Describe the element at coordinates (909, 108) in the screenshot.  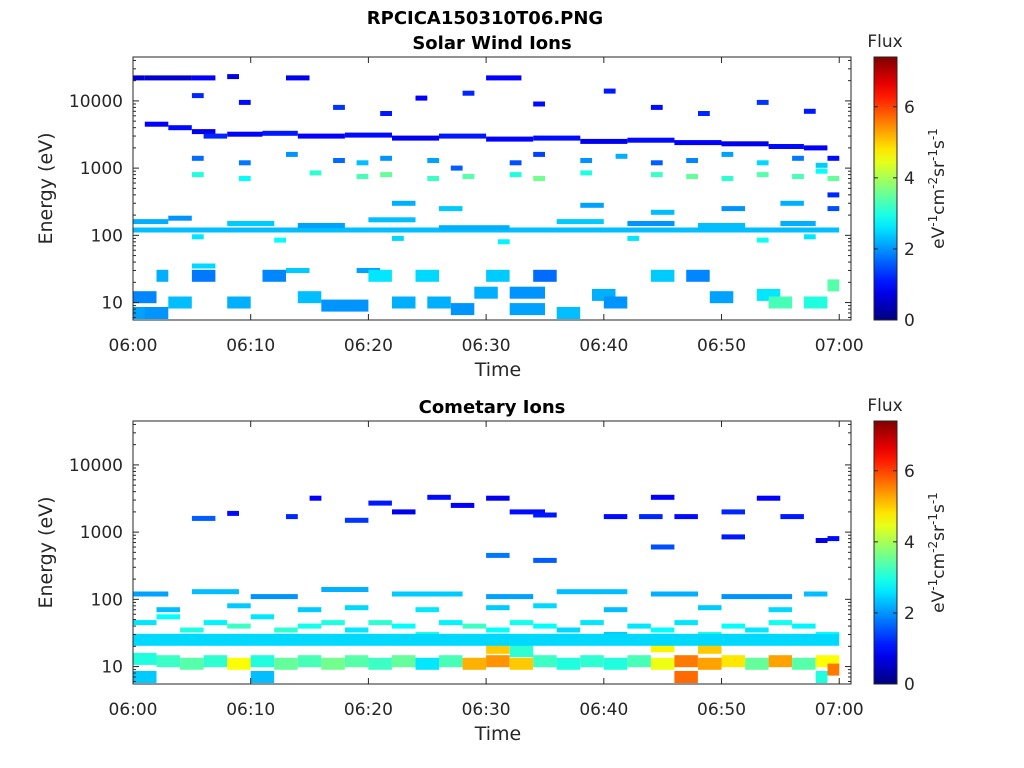
I see `colorbar-tick-label: 6` at that location.